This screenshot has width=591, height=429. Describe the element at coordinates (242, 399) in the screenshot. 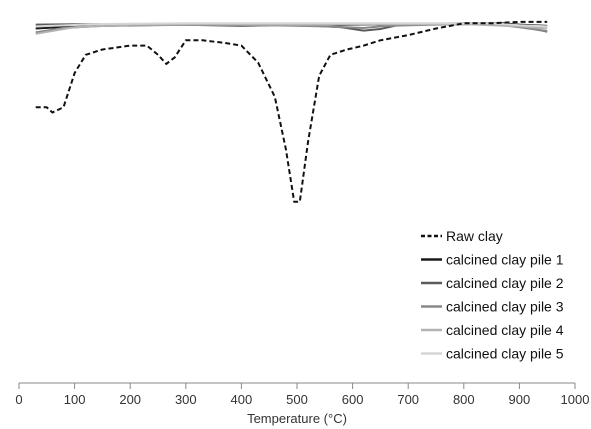

I see `x-tick-label: 400` at that location.